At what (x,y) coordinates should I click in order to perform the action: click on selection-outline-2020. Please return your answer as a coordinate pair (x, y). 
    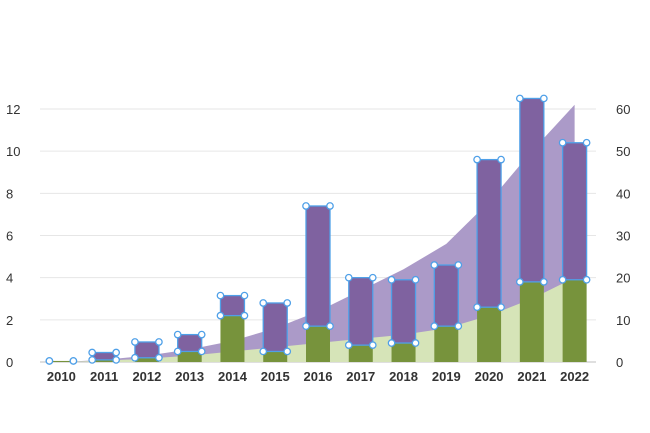
    Looking at the image, I should click on (489, 233).